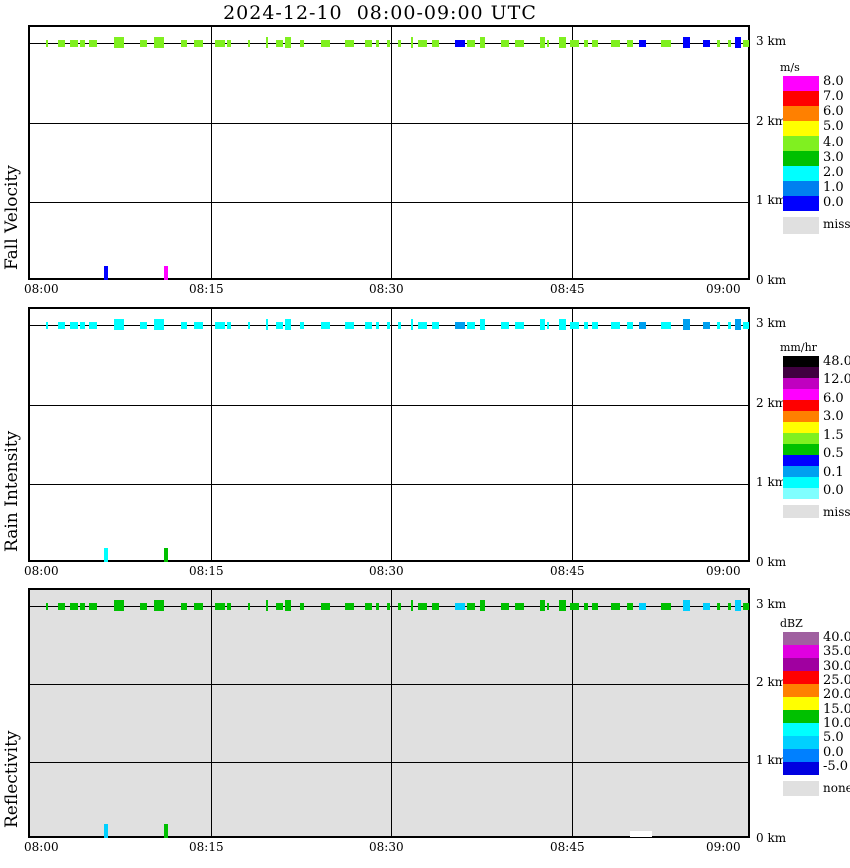 Image resolution: width=850 pixels, height=868 pixels. What do you see at coordinates (771, 760) in the screenshot?
I see `y-axis-tick-label: 1 km` at bounding box center [771, 760].